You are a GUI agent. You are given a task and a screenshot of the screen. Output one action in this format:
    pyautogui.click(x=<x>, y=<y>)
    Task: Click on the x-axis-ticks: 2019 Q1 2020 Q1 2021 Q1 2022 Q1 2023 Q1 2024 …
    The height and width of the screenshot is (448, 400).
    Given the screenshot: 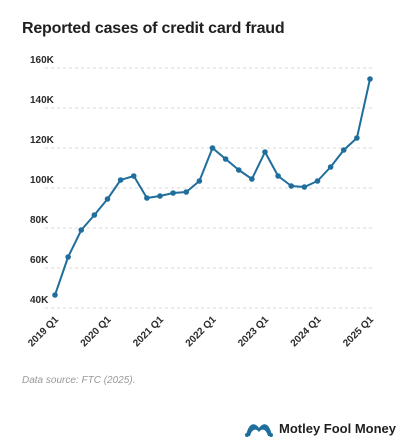 What is the action you would take?
    pyautogui.click(x=201, y=331)
    